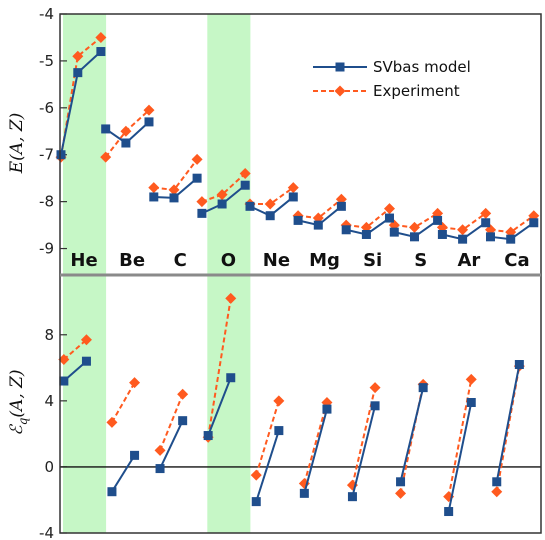 The width and height of the screenshot is (545, 540). I want to click on element-label-ne: Ne, so click(276, 260).